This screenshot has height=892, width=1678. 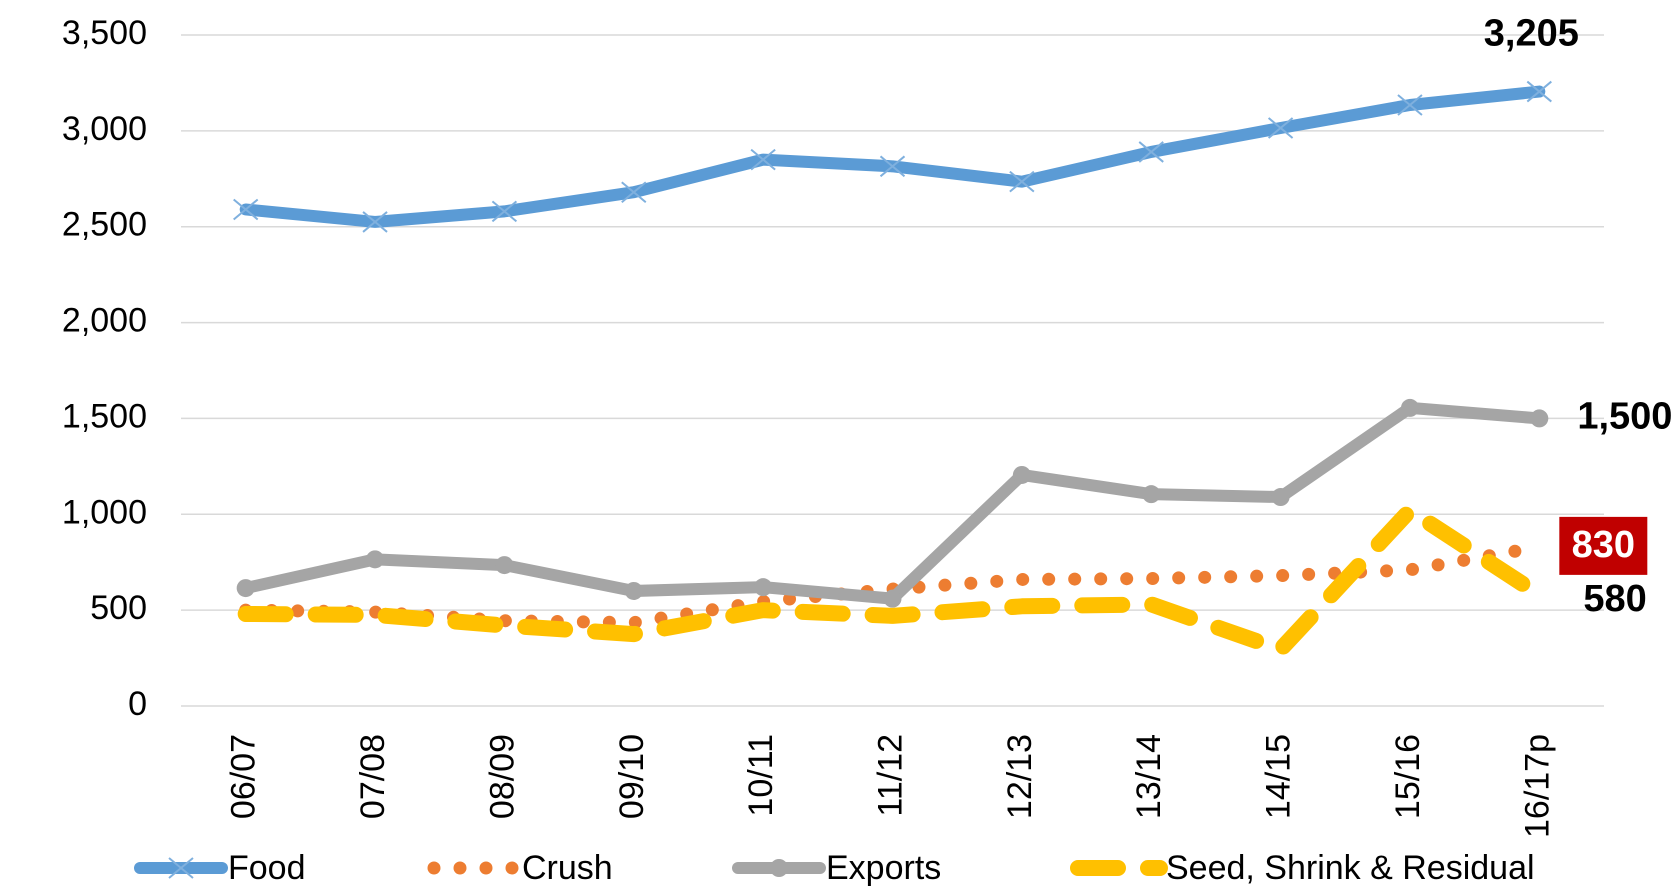 I want to click on x-tick-label: 09/10, so click(x=632, y=776).